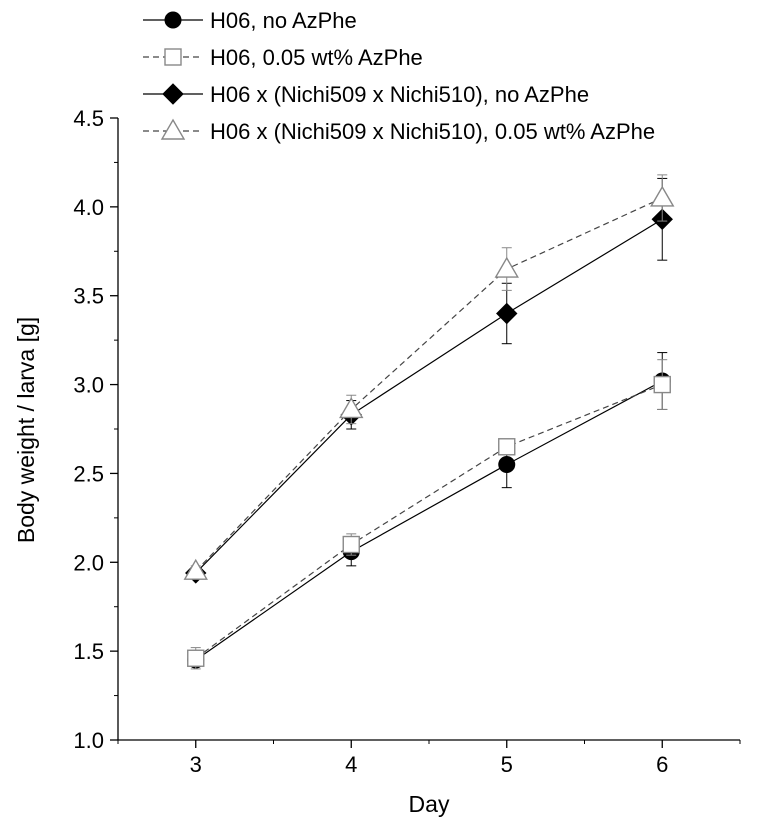  What do you see at coordinates (429, 804) in the screenshot?
I see `x-axis-label: Day` at bounding box center [429, 804].